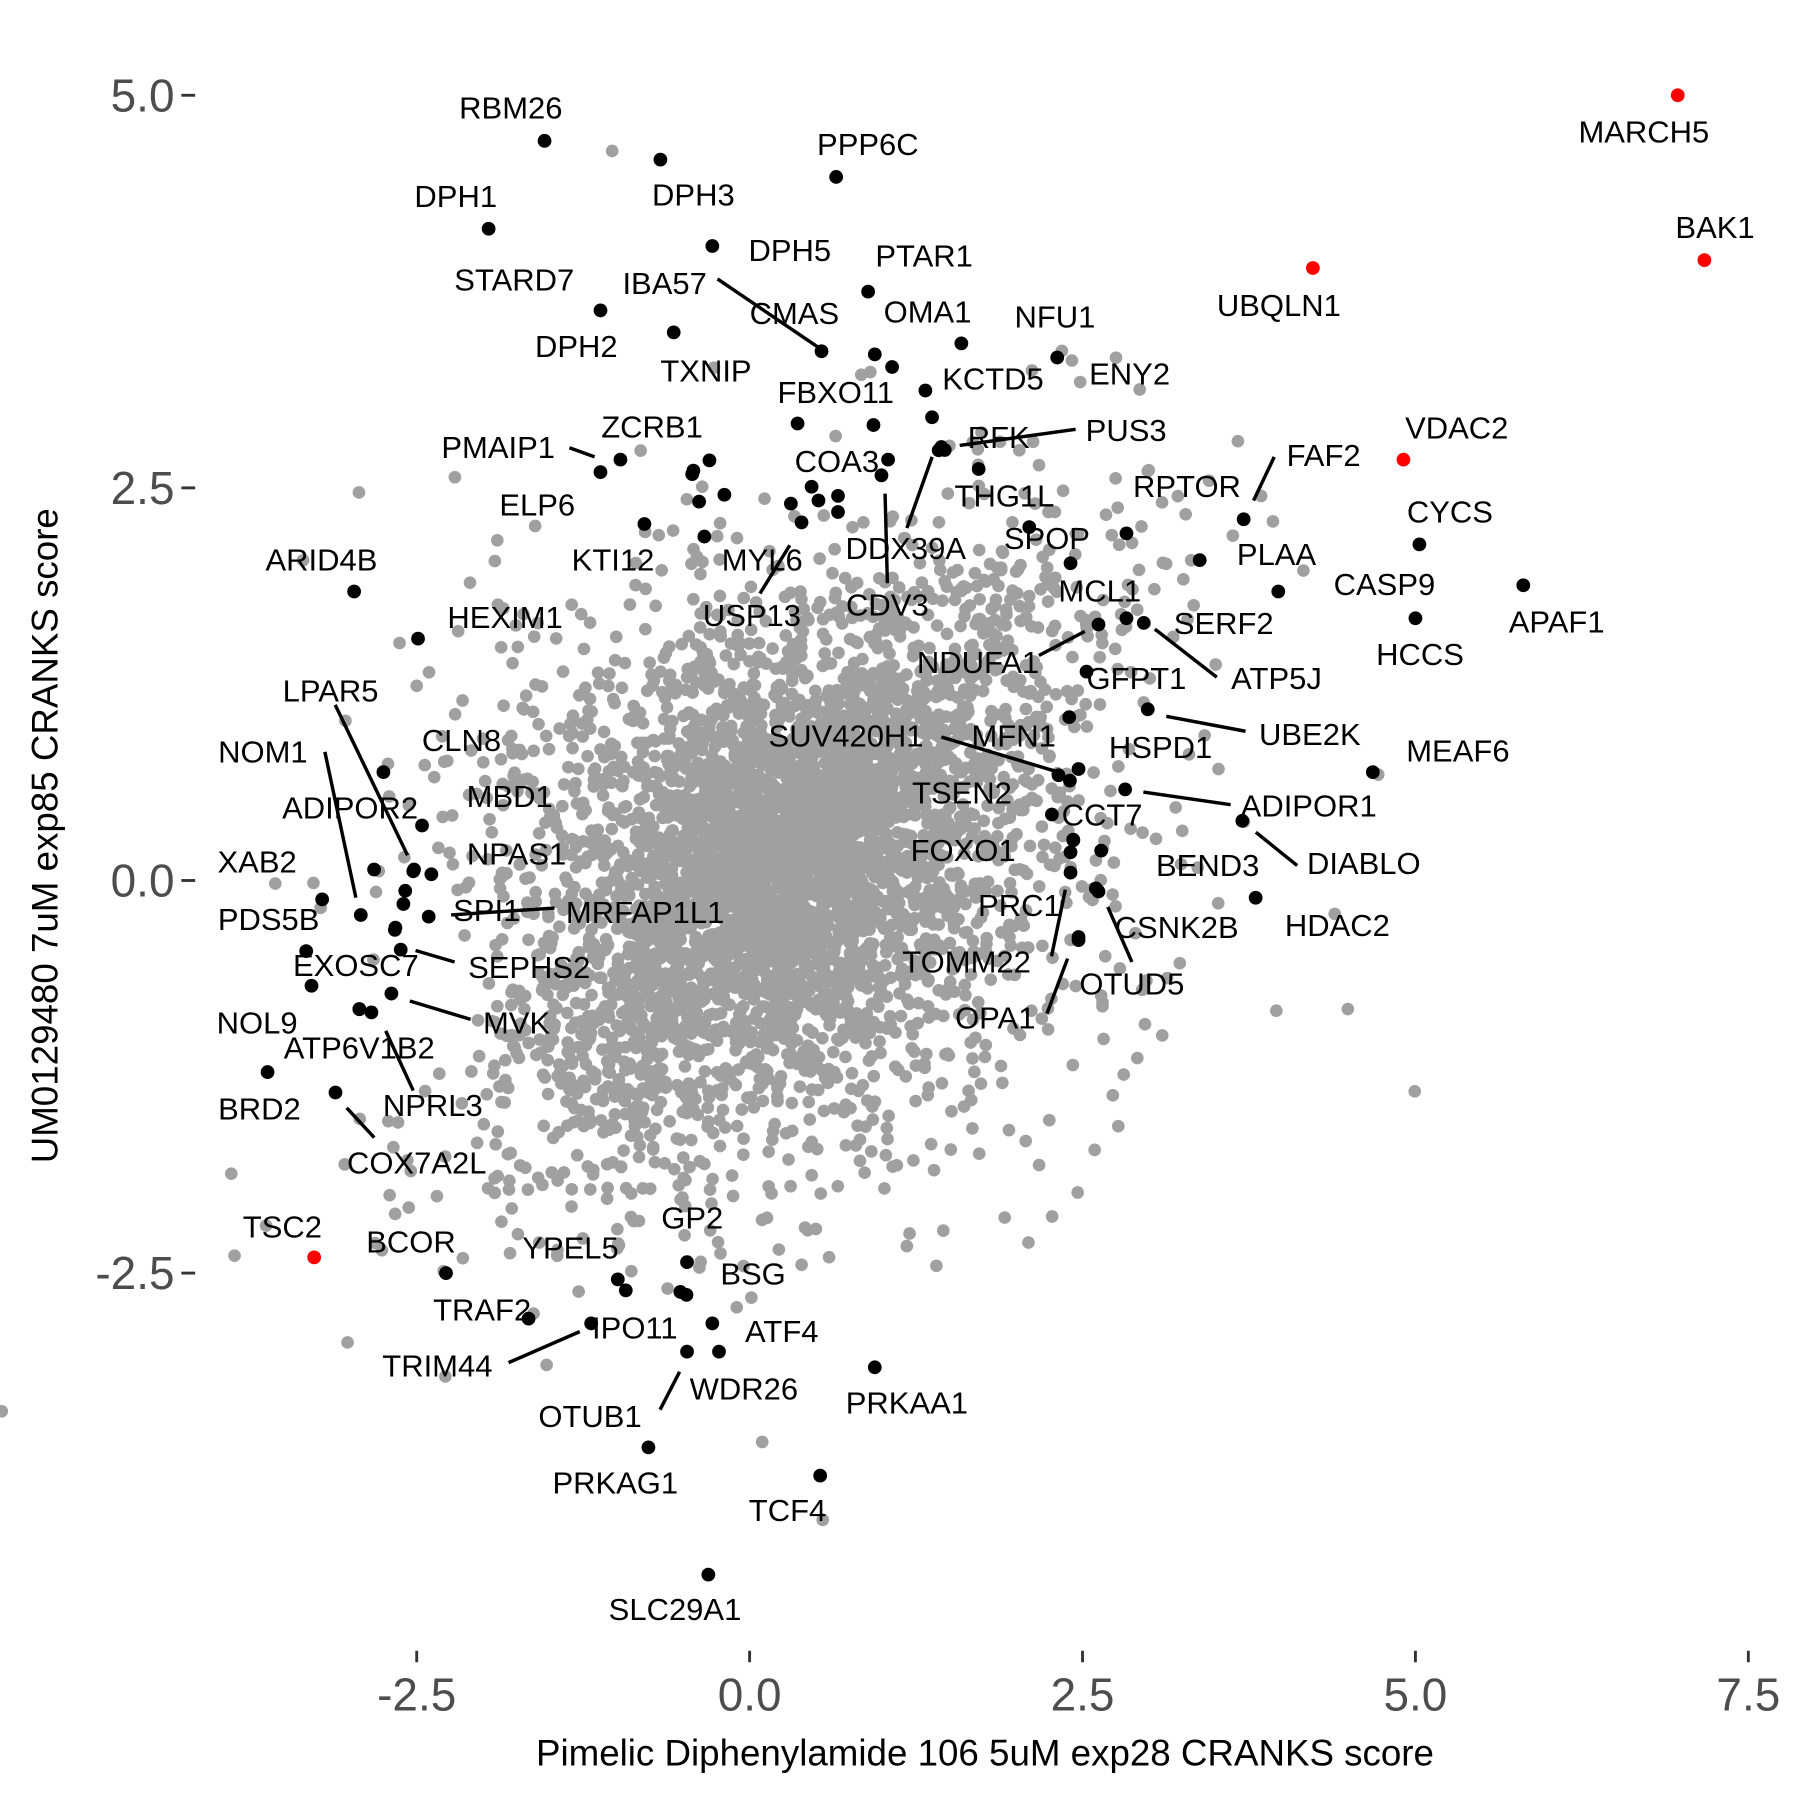  Describe the element at coordinates (1126, 533) in the screenshot. I see `data-point-rptor` at that location.